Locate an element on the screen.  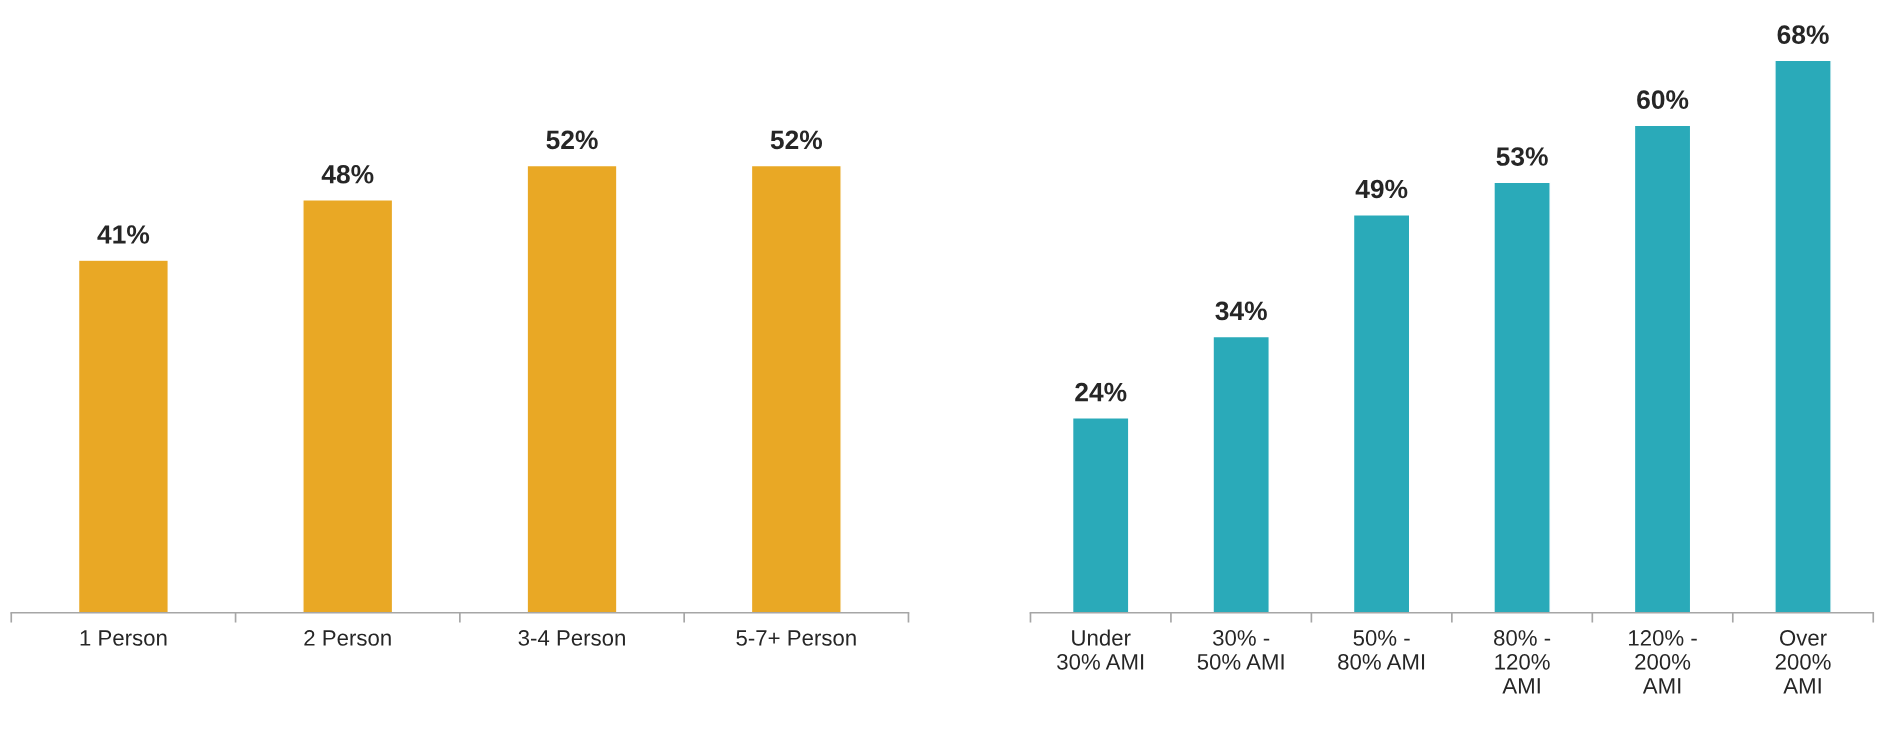
data-label: 49% is located at coordinates (1381, 189).